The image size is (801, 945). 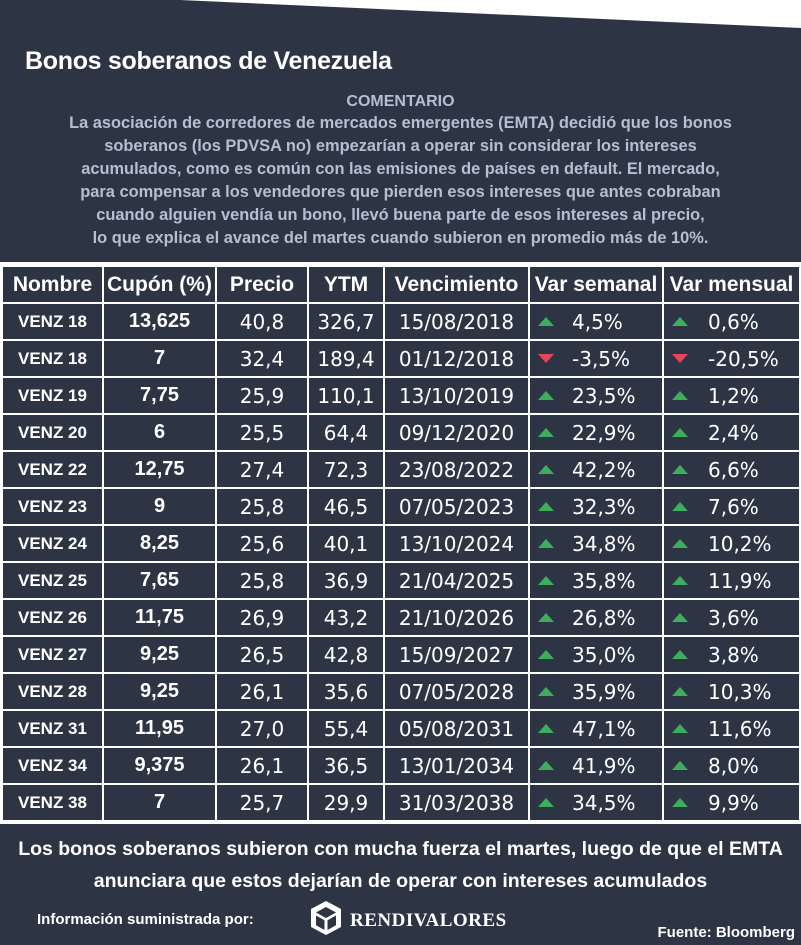 What do you see at coordinates (263, 655) in the screenshot?
I see `row-price: 26,5` at bounding box center [263, 655].